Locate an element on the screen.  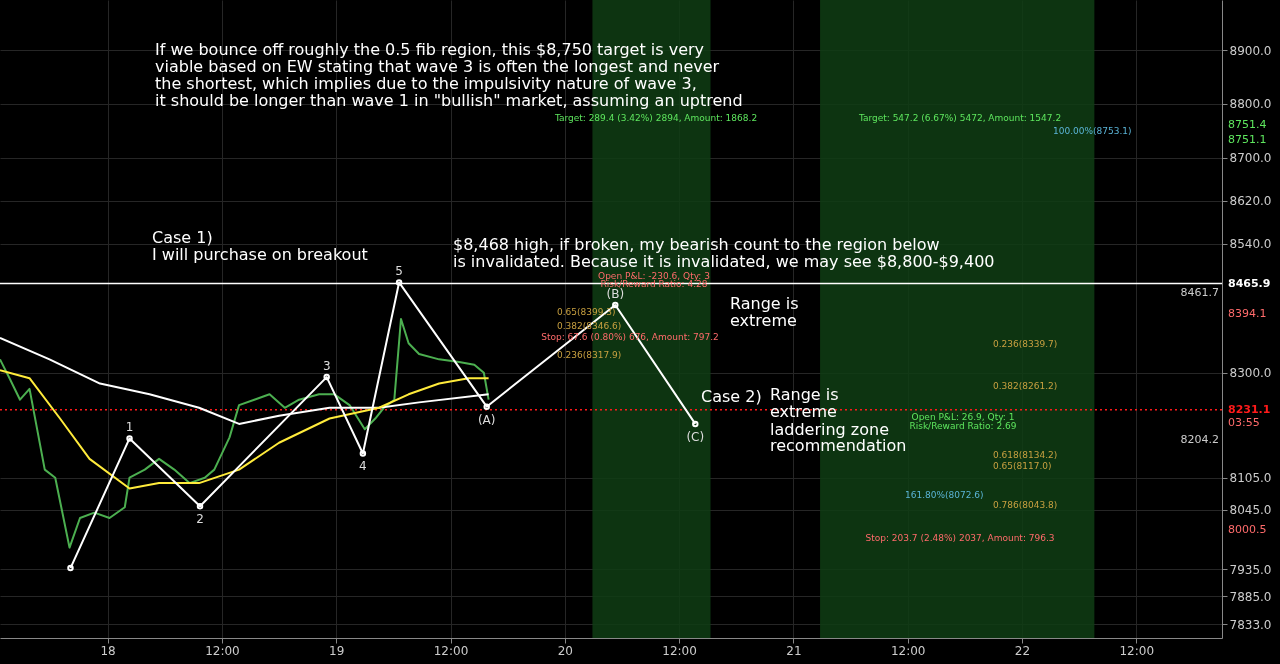
annotation: If we bounce off roughly the 0.5 fib region, this $8,750 target is very is located at coordinates (430, 49).